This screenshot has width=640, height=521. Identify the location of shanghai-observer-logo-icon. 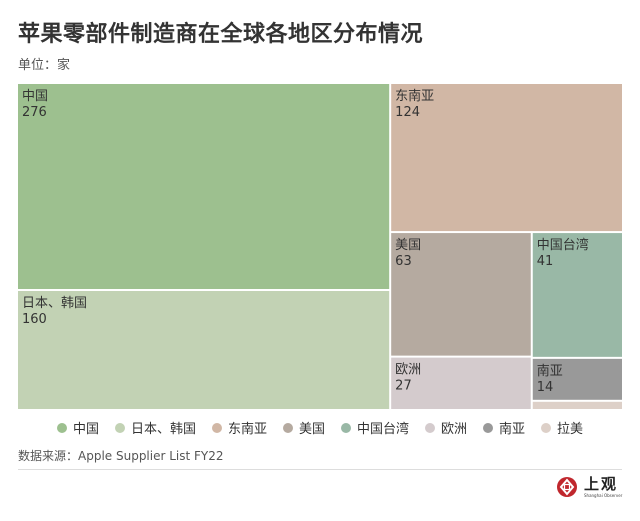
(567, 487).